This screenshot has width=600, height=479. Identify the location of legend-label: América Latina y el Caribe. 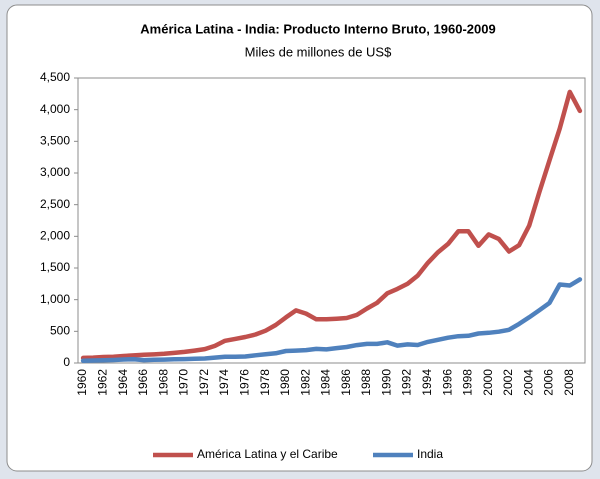
(267, 454).